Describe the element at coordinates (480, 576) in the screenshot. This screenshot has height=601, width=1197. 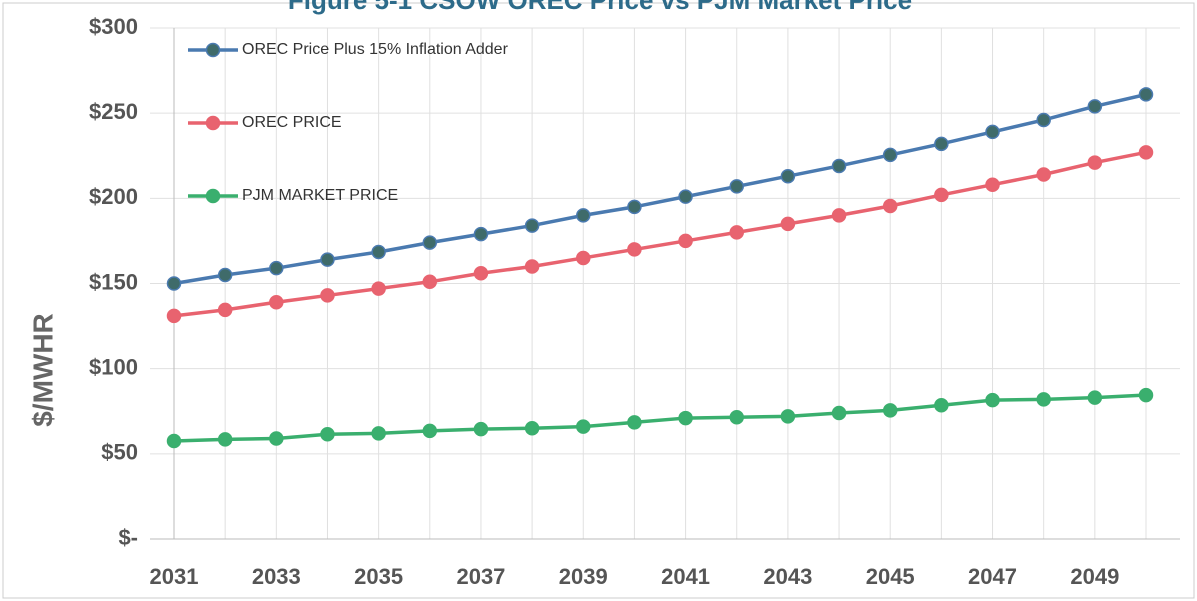
I see `x-tick-label: 2037` at that location.